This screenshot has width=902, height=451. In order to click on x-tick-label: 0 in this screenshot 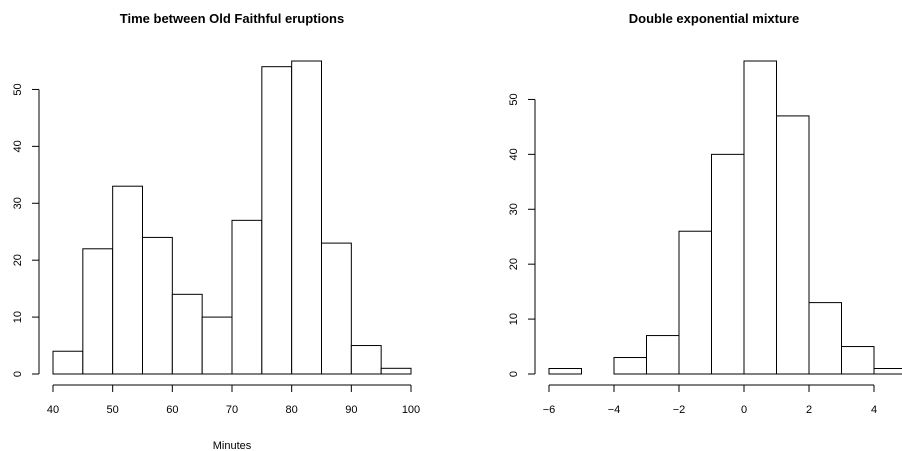, I will do `click(744, 410)`.